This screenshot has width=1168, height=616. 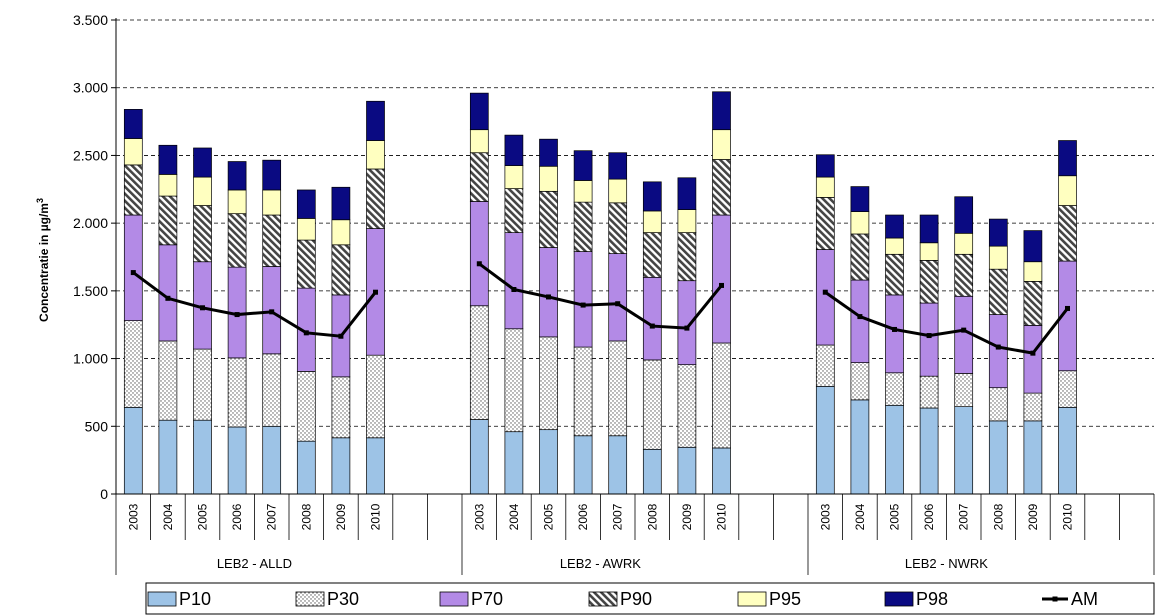 What do you see at coordinates (687, 257) in the screenshot?
I see `bar-p90-2009` at bounding box center [687, 257].